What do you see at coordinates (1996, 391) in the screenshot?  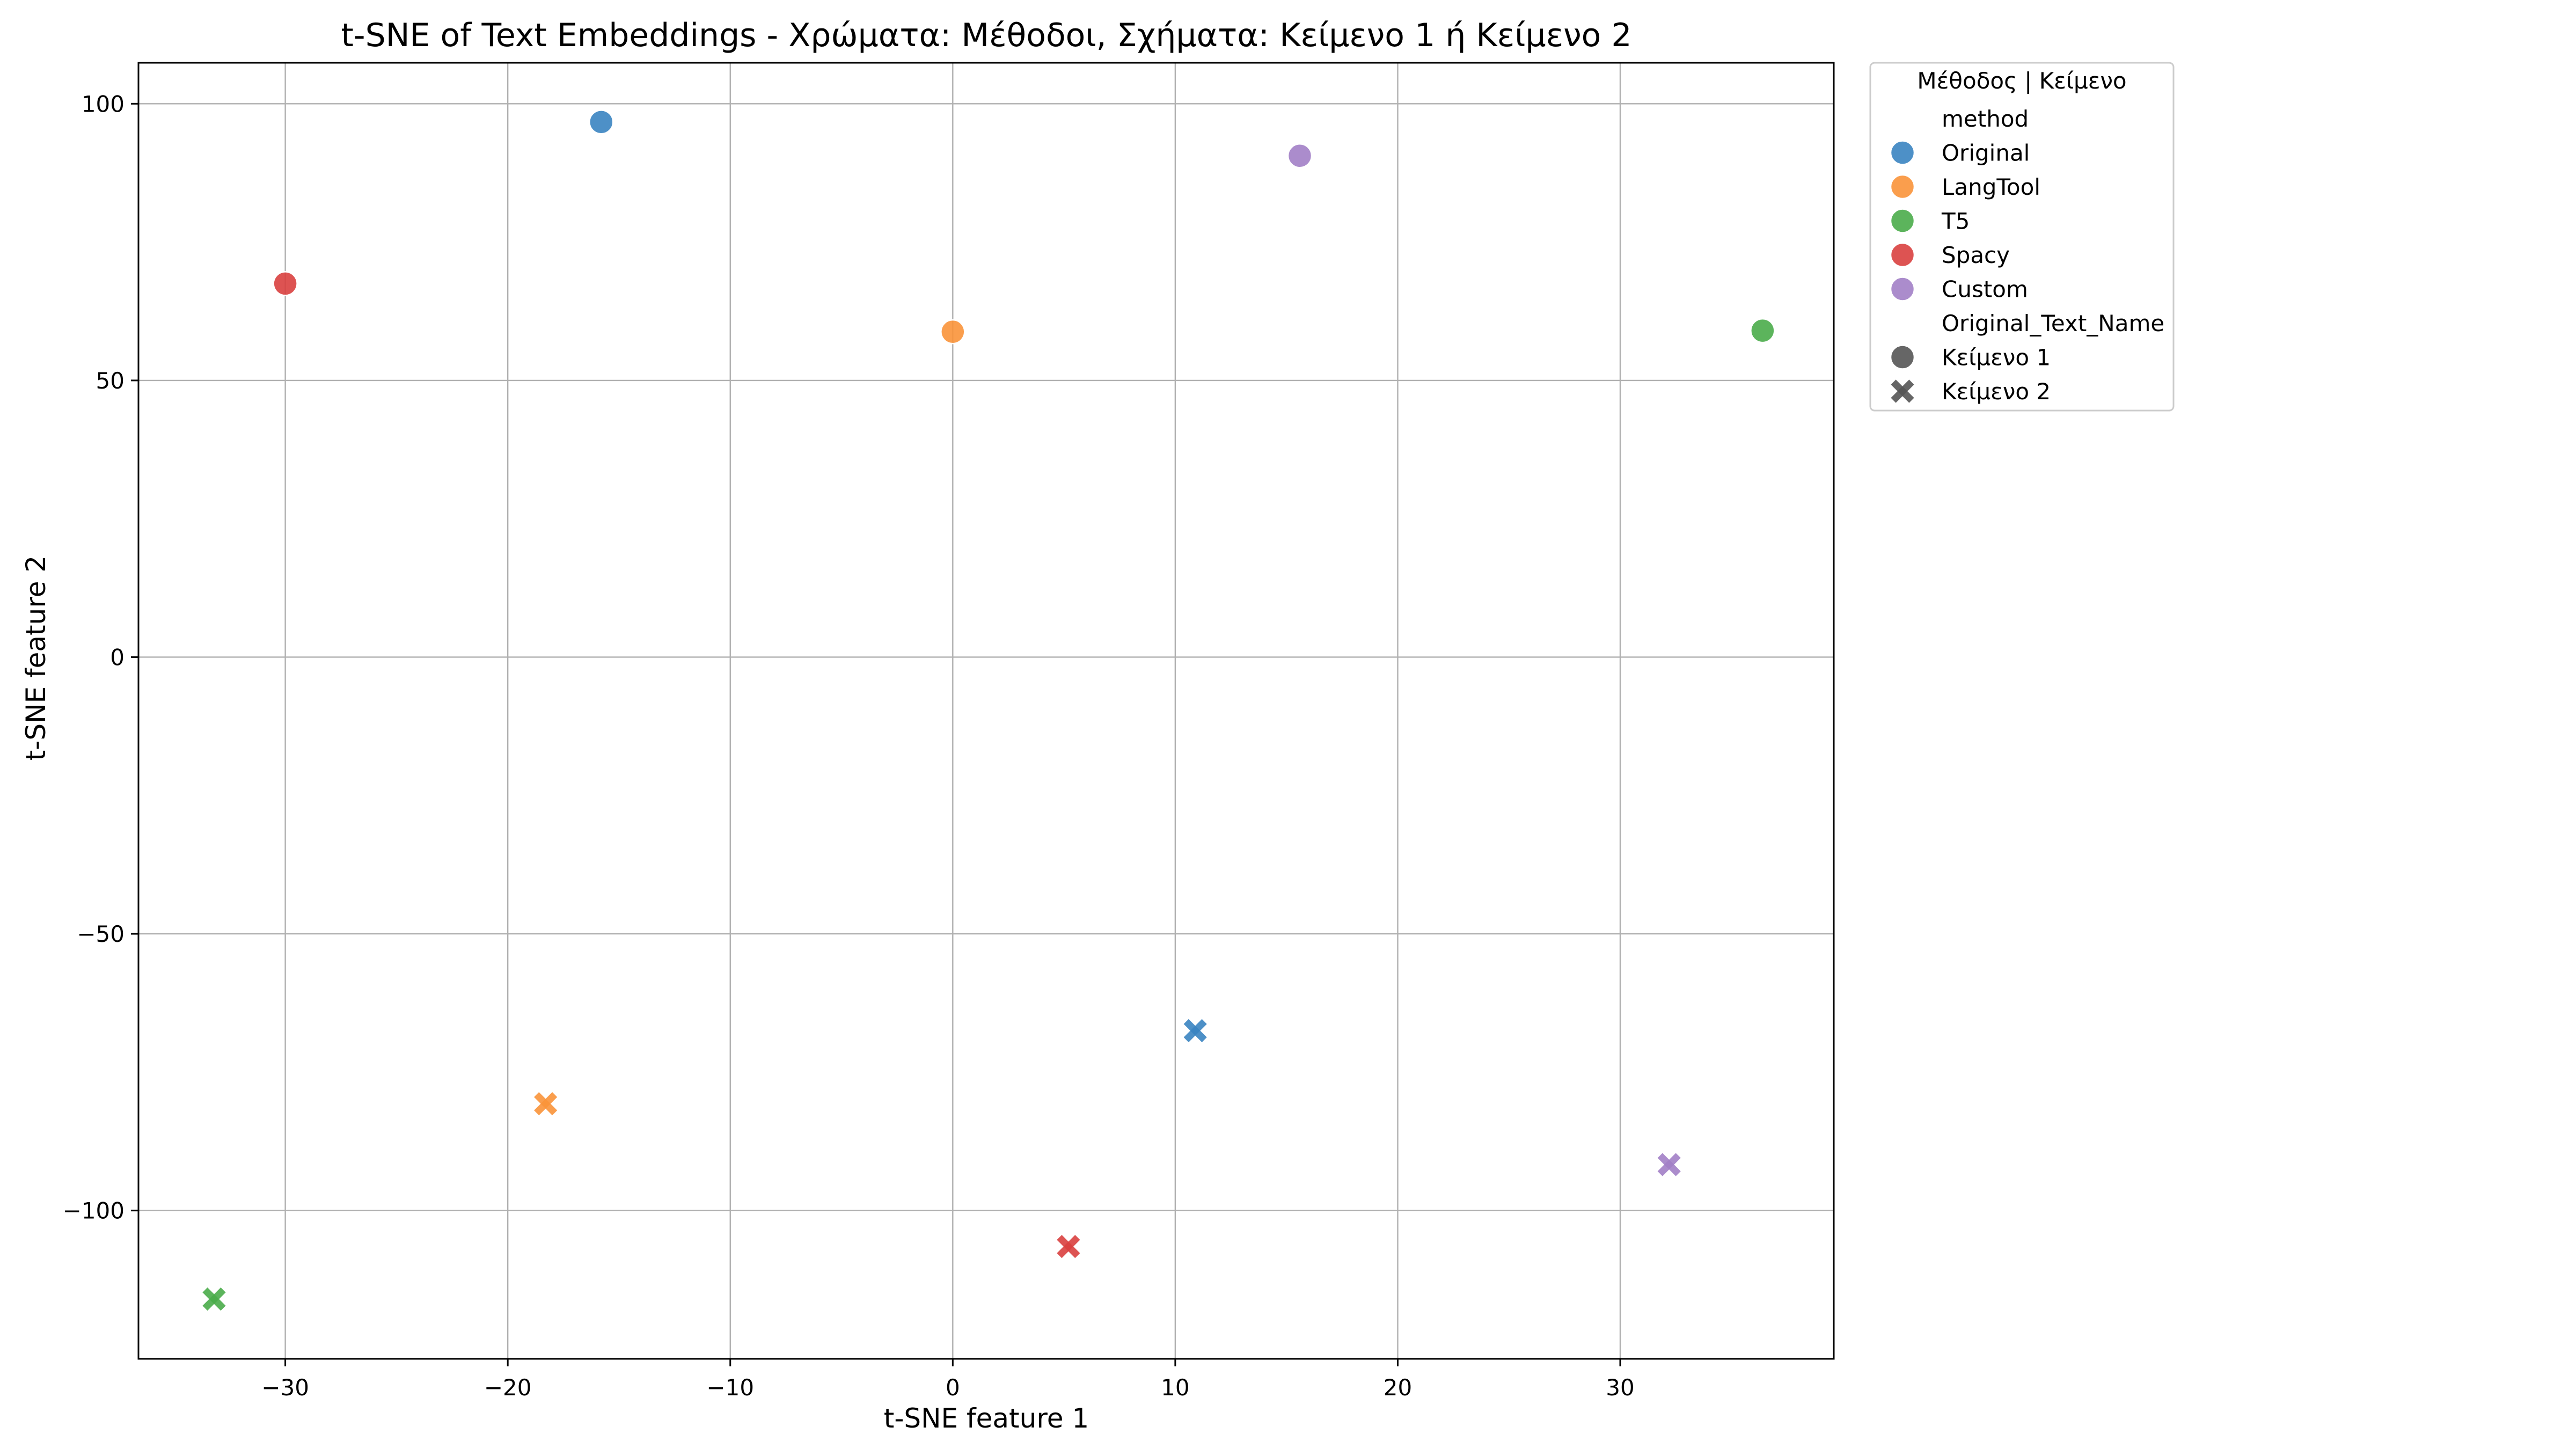 I see `legend-entry-style-2: Κείμενο 2` at bounding box center [1996, 391].